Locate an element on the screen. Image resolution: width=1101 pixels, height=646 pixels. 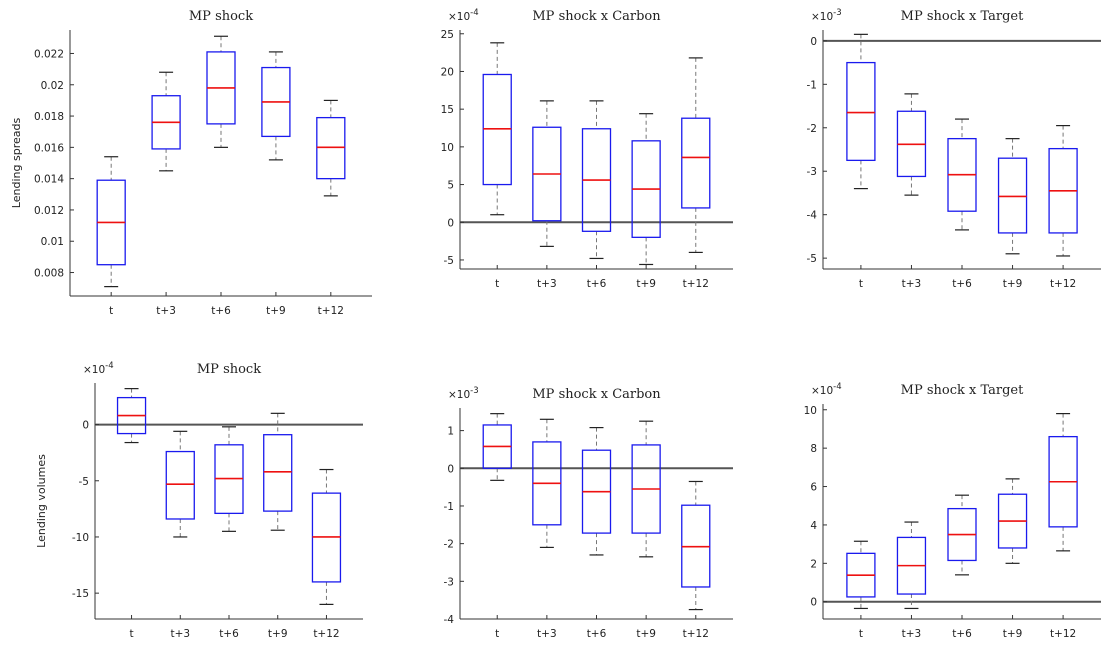
y-tick-label: 10 is located at coordinates (810, 411).